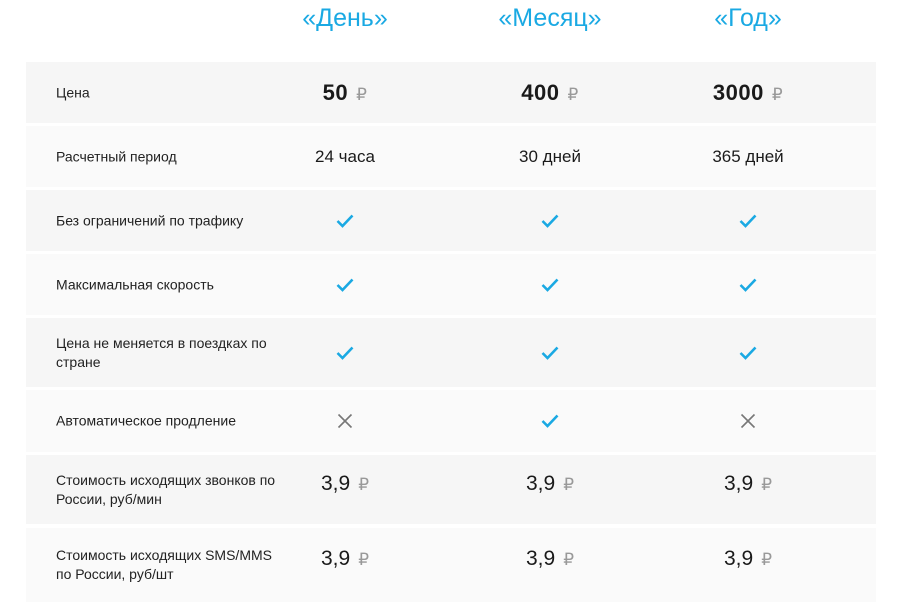 This screenshot has width=898, height=611. Describe the element at coordinates (540, 92) in the screenshot. I see `value: 400` at that location.